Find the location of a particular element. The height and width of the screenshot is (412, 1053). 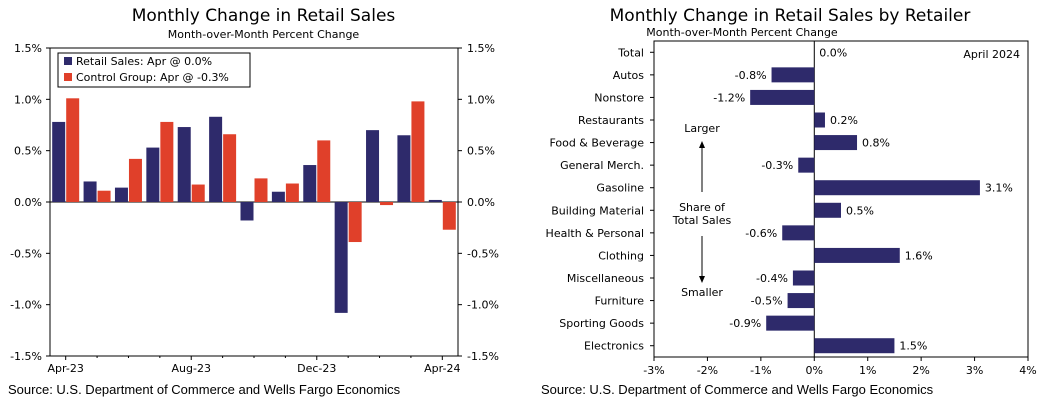

y-tick-label-left: -1.5% is located at coordinates (26, 356).